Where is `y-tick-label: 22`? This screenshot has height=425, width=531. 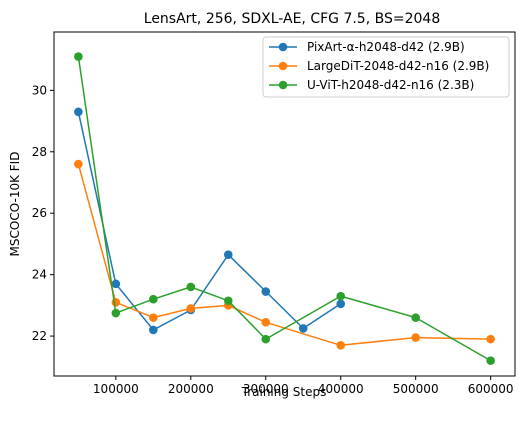
y-tick-label: 22 is located at coordinates (39, 336).